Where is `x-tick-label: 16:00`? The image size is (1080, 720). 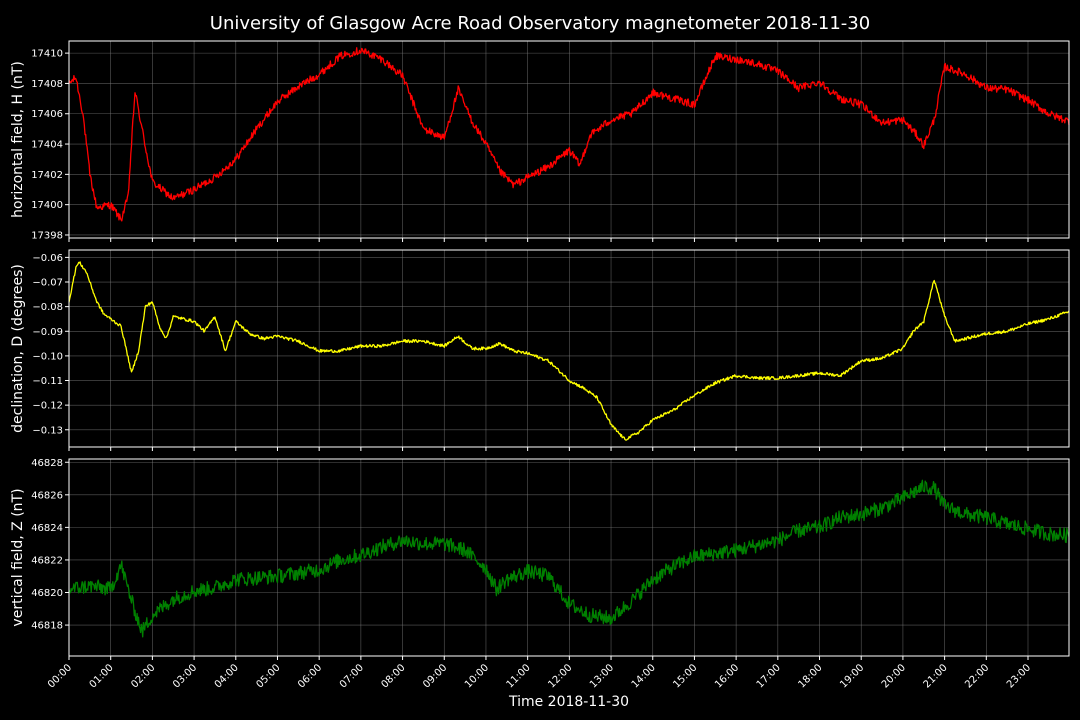 x-tick-label: 16:00 is located at coordinates (727, 676).